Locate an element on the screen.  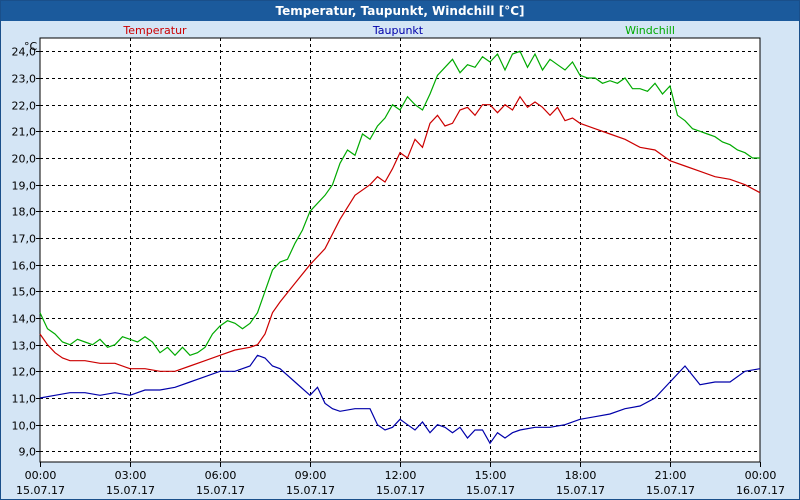
x-tick-time: 15:00 is located at coordinates (491, 475).